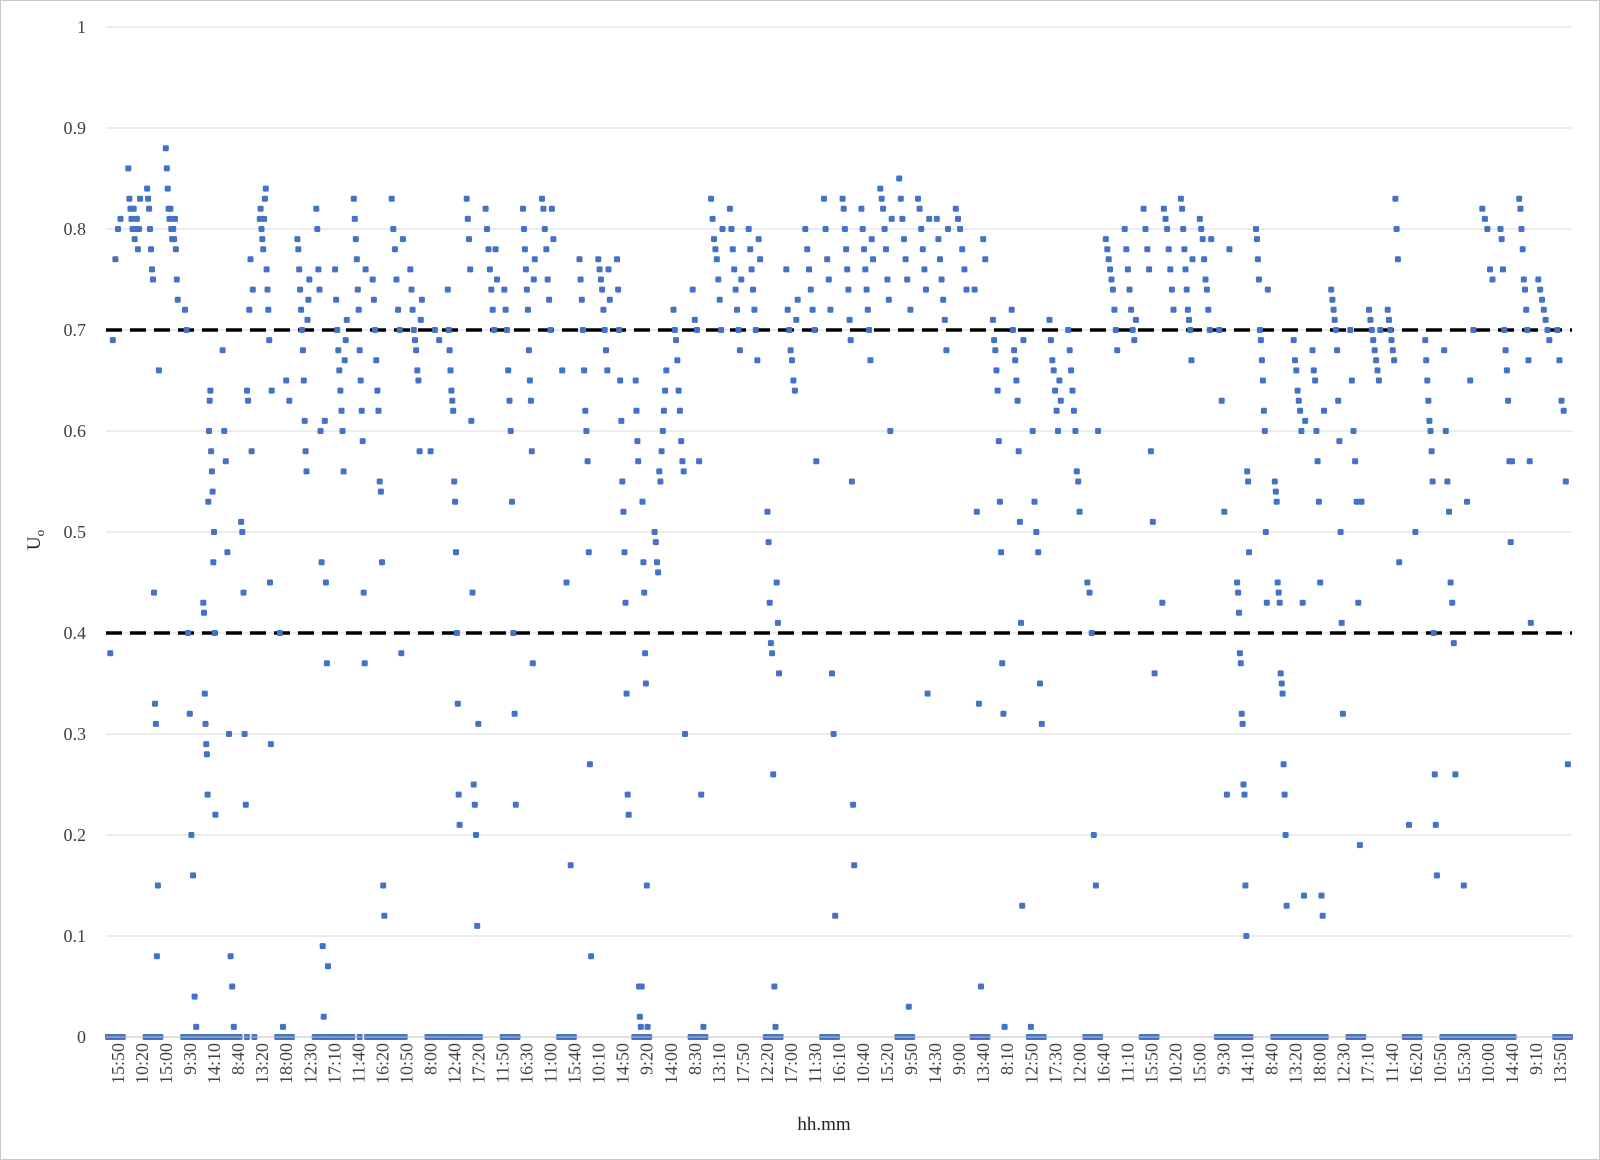  Describe the element at coordinates (1416, 1063) in the screenshot. I see `x-tick-label: 16:20` at that location.